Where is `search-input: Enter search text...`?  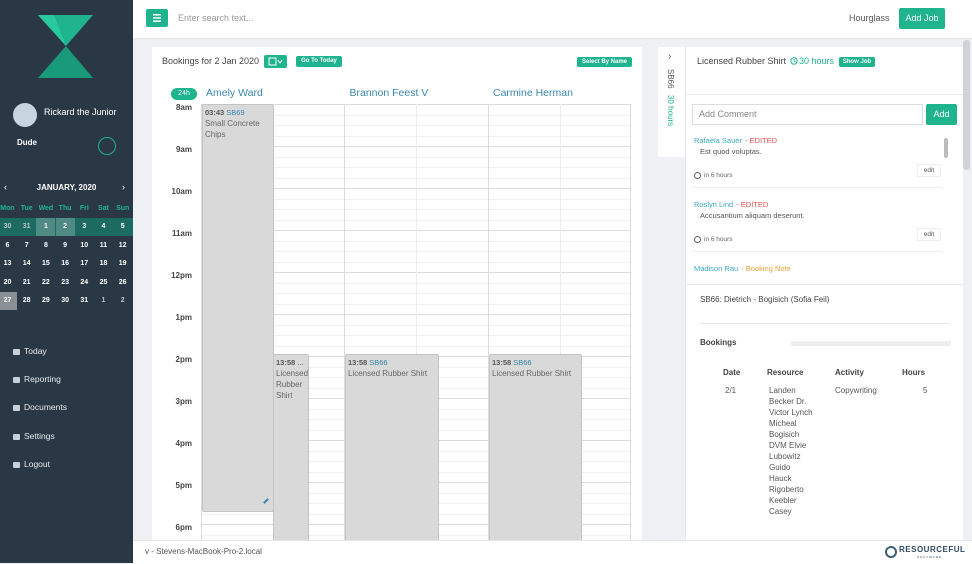
search-input: Enter search text... is located at coordinates (216, 18).